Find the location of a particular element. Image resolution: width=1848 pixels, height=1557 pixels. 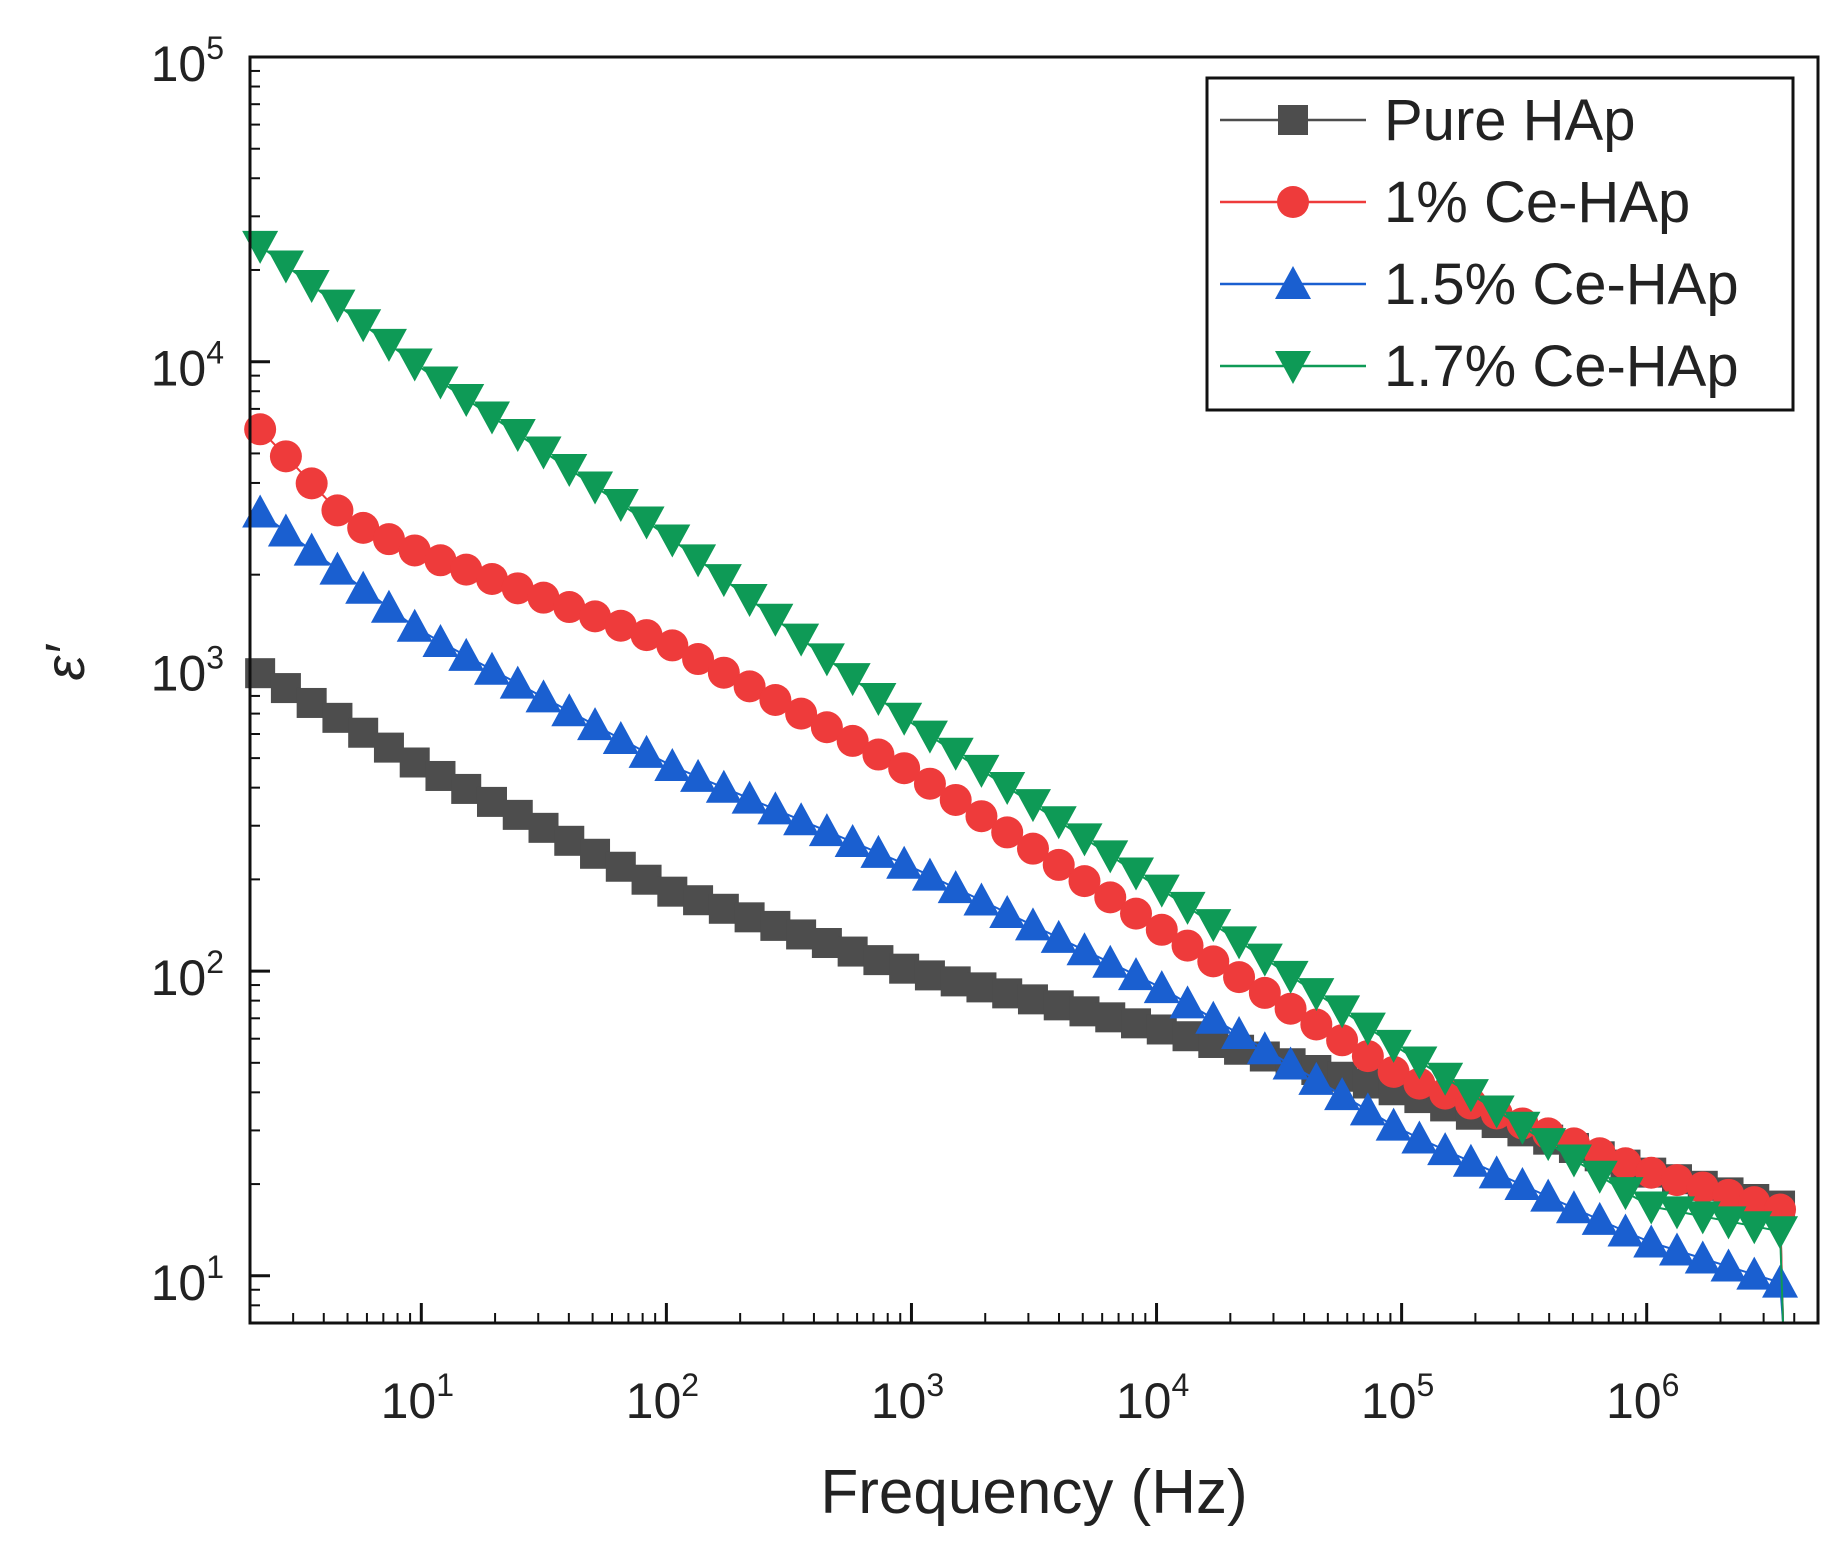

legend-entry: 1% Ce-HAp is located at coordinates (1455, 202).